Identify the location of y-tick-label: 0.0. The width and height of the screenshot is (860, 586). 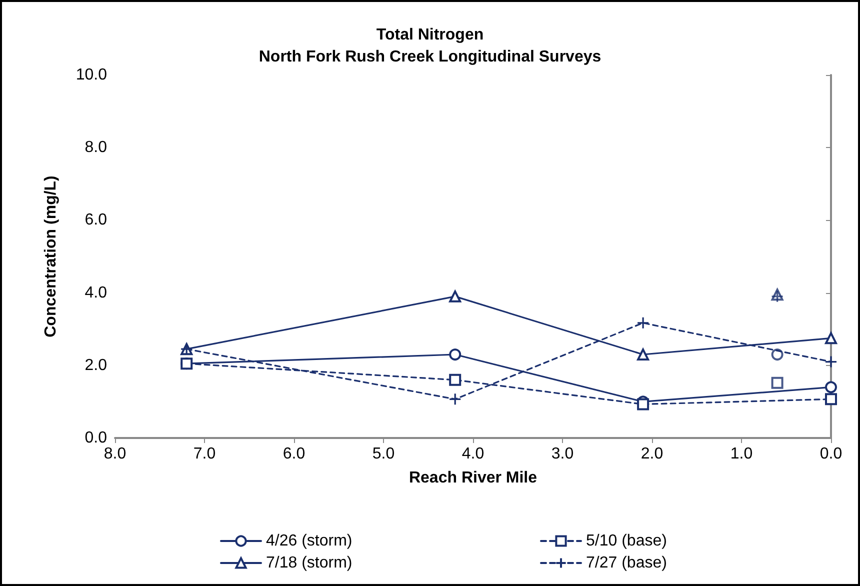
(96, 438).